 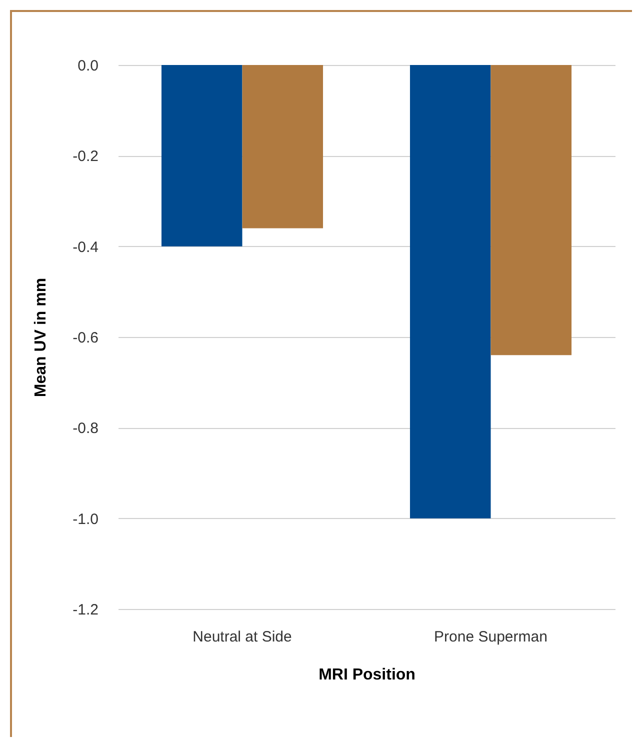 I want to click on y-tick-label: -1.2, so click(x=85, y=610).